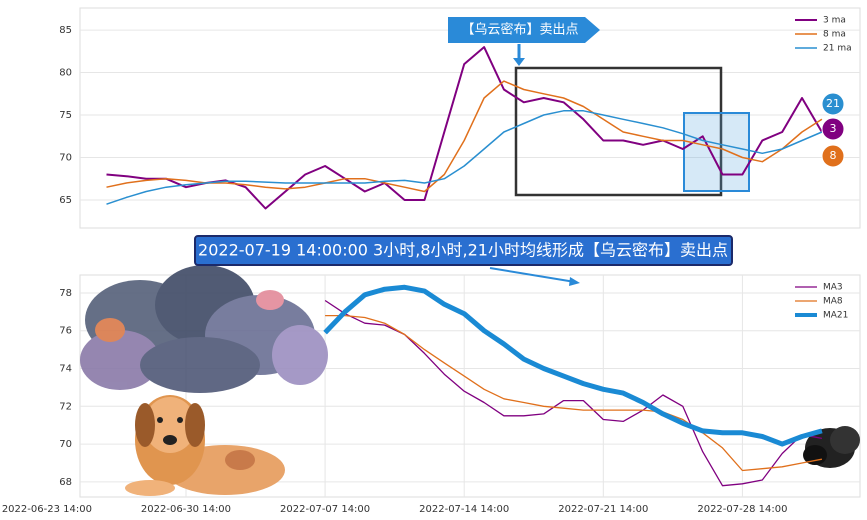 This screenshot has height=520, width=867. I want to click on legend-label: 8 ma, so click(834, 35).